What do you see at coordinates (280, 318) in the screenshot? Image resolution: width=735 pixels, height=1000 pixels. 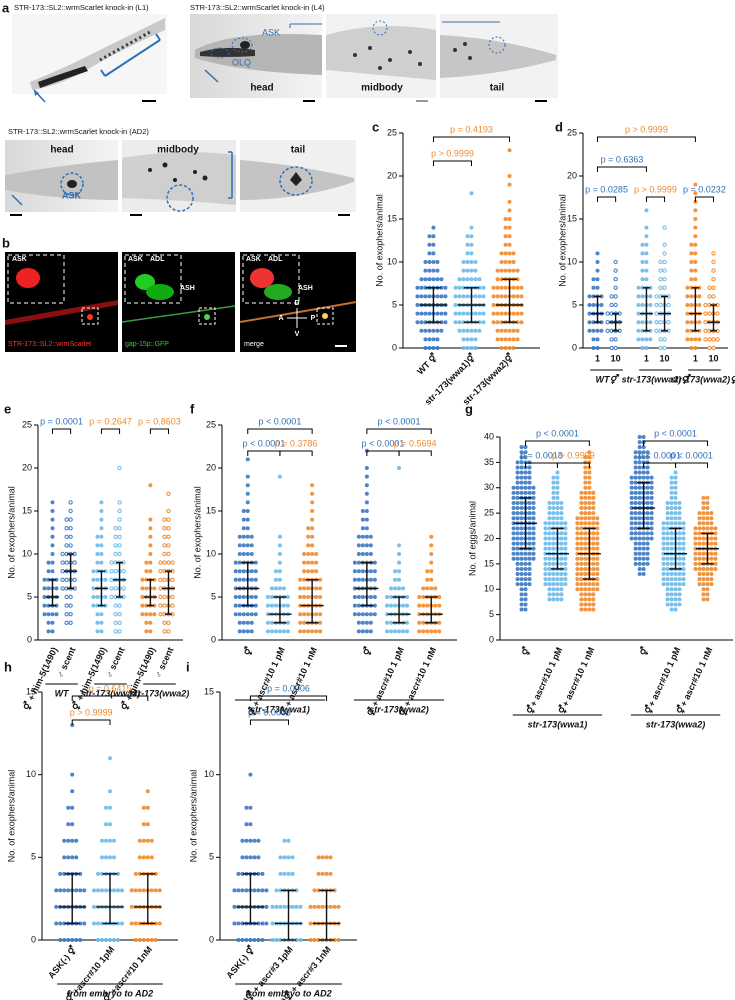 I see `axis-label: A` at bounding box center [280, 318].